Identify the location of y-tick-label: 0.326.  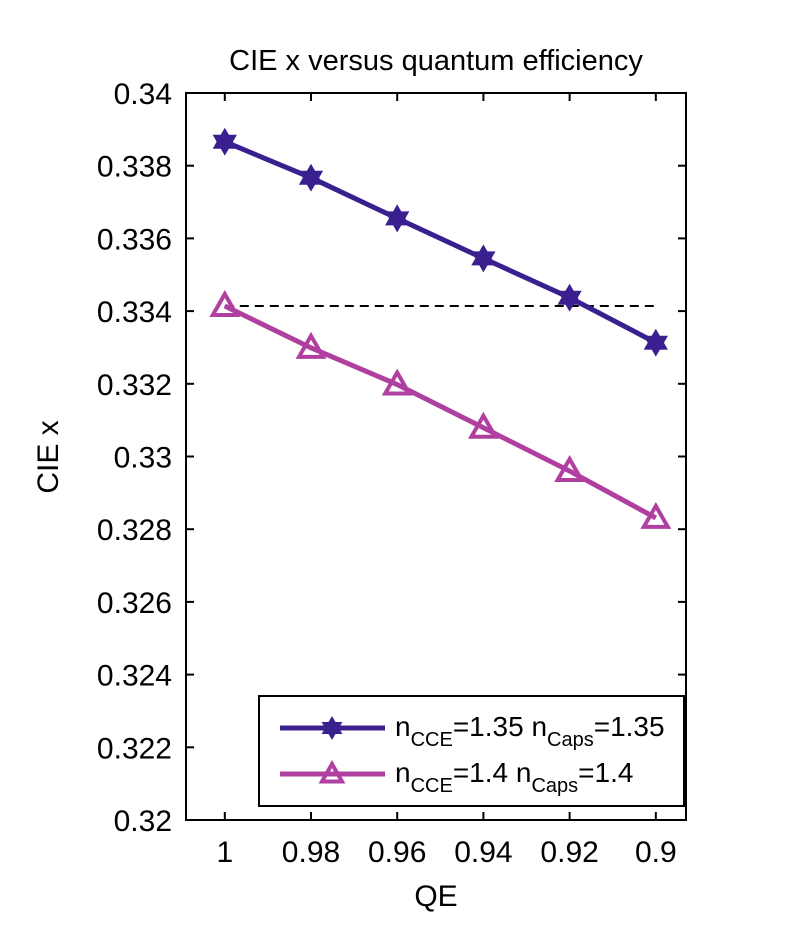
(134, 603).